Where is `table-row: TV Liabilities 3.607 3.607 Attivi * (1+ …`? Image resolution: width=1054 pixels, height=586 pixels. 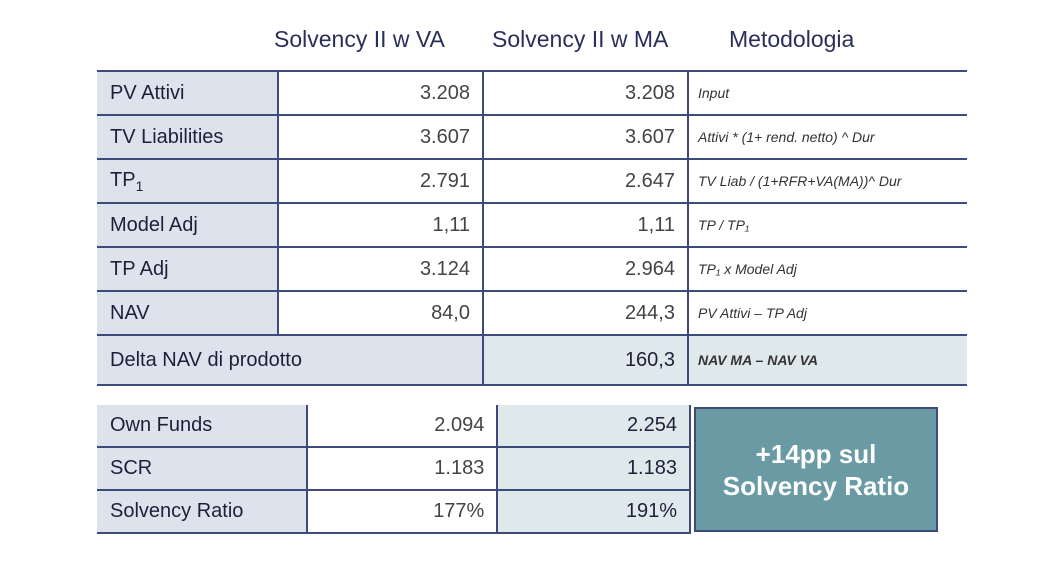
table-row: TV Liabilities 3.607 3.607 Attivi * (1+ … is located at coordinates (532, 137).